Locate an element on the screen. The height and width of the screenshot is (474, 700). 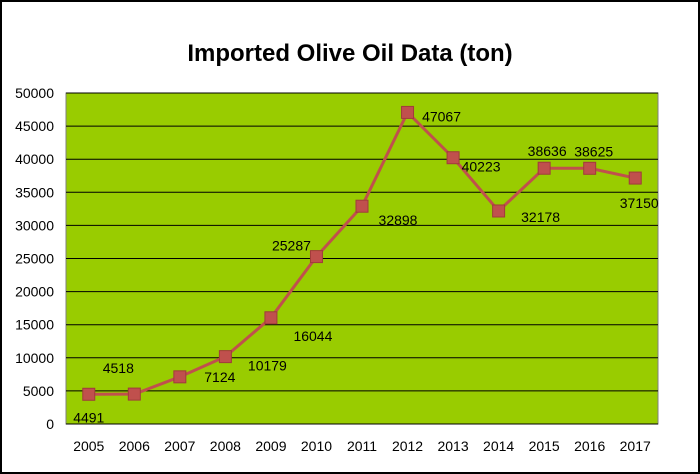
x-tick-label: 2011 is located at coordinates (362, 446).